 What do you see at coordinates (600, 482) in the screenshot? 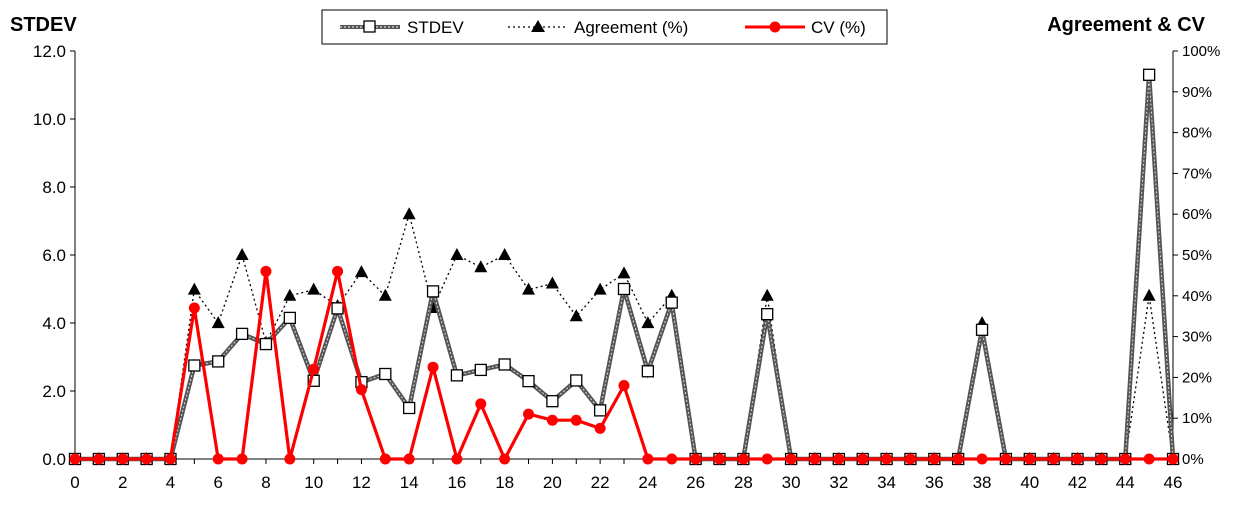
I see `x-tick-label: 22` at bounding box center [600, 482].